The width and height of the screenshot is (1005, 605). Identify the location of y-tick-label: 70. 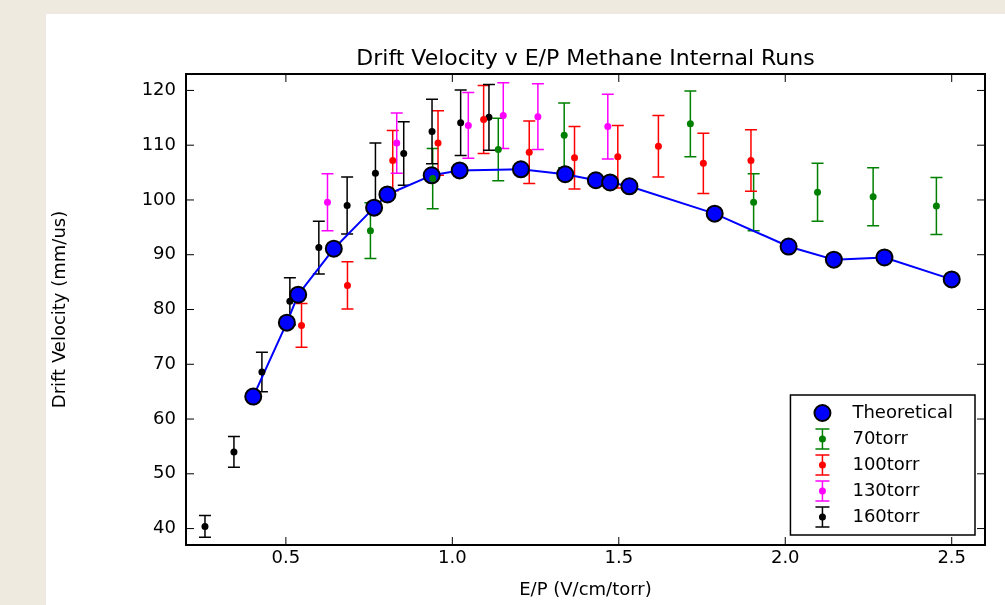
(164, 362).